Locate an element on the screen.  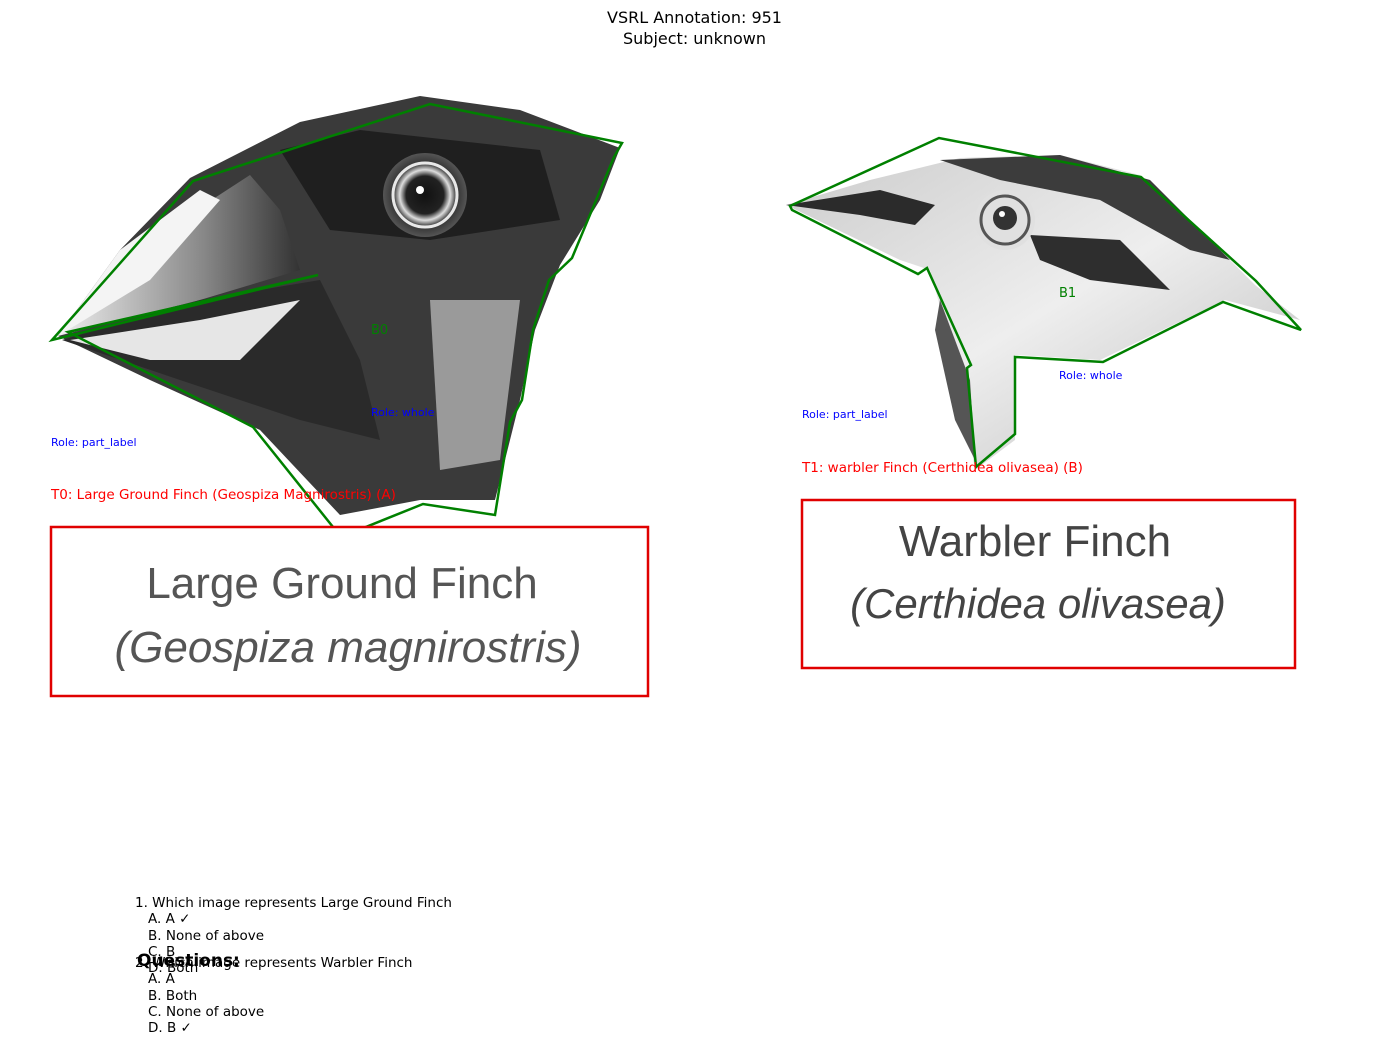
caption-b-name: Warbler Finch is located at coordinates (1035, 541).